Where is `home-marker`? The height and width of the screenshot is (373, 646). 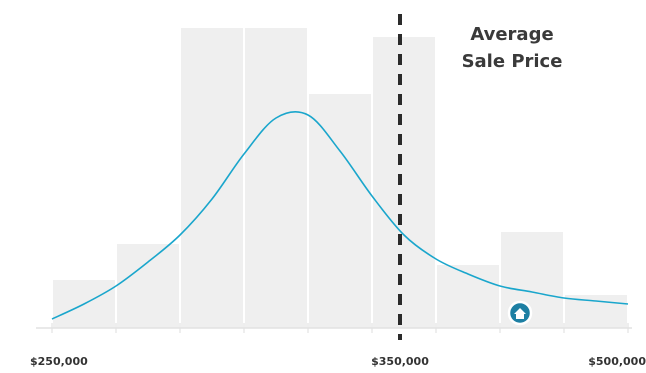 home-marker is located at coordinates (520, 313).